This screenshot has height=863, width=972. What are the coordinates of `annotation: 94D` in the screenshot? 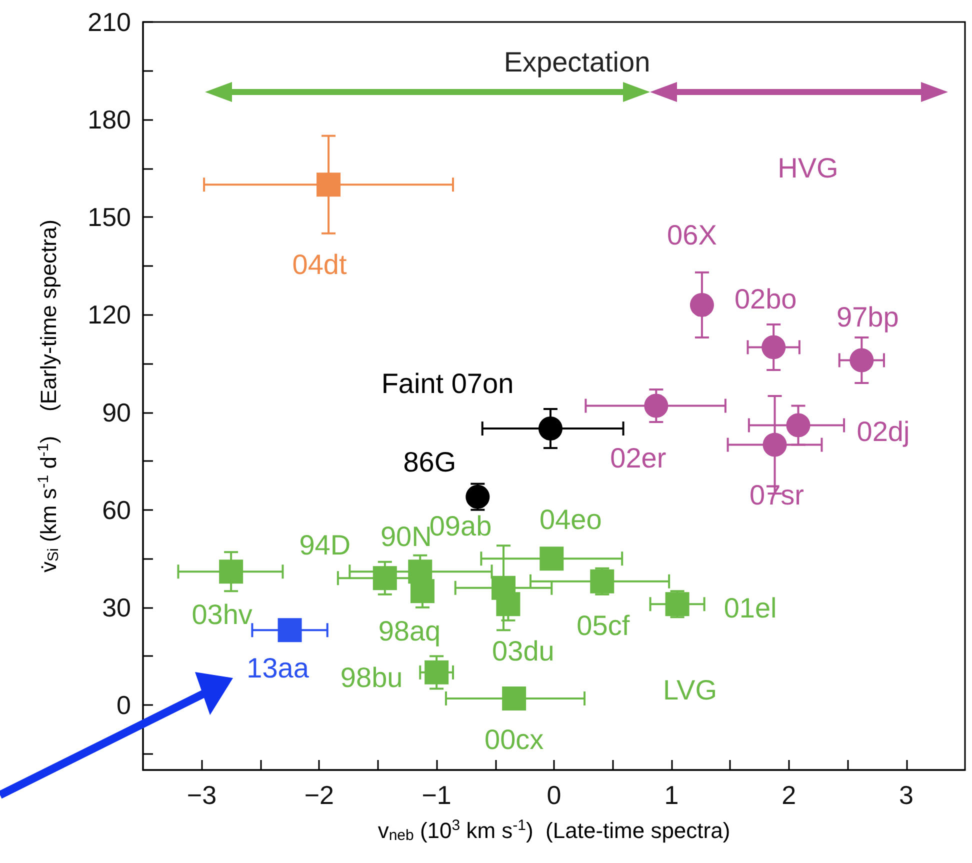 It's located at (325, 545).